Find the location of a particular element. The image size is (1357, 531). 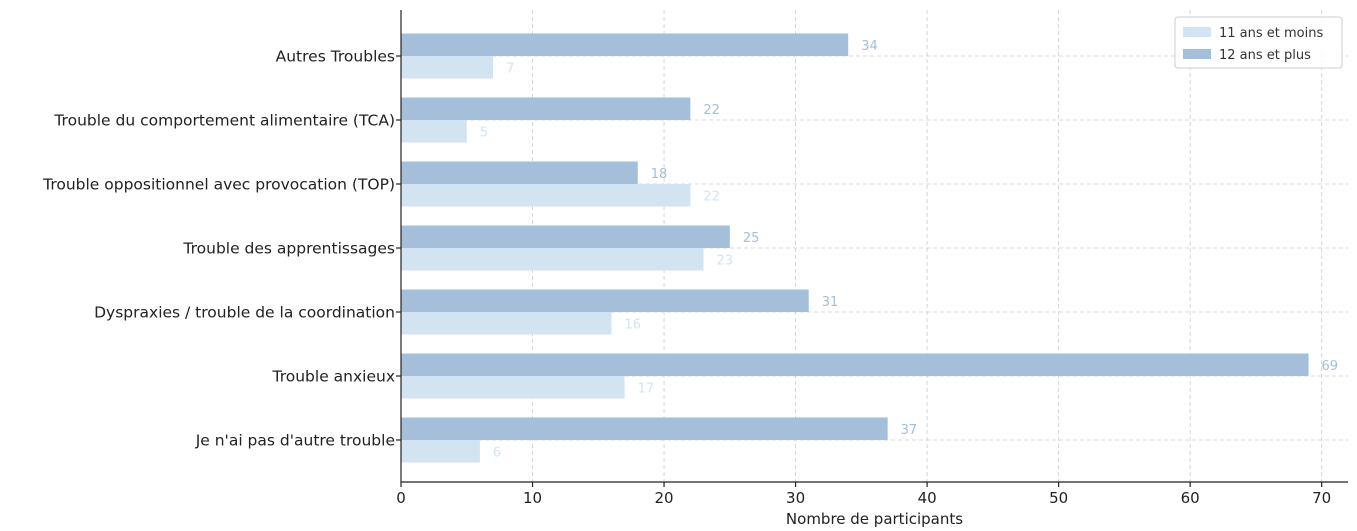

data-label-12-ans-et-plus: 34 is located at coordinates (869, 46).